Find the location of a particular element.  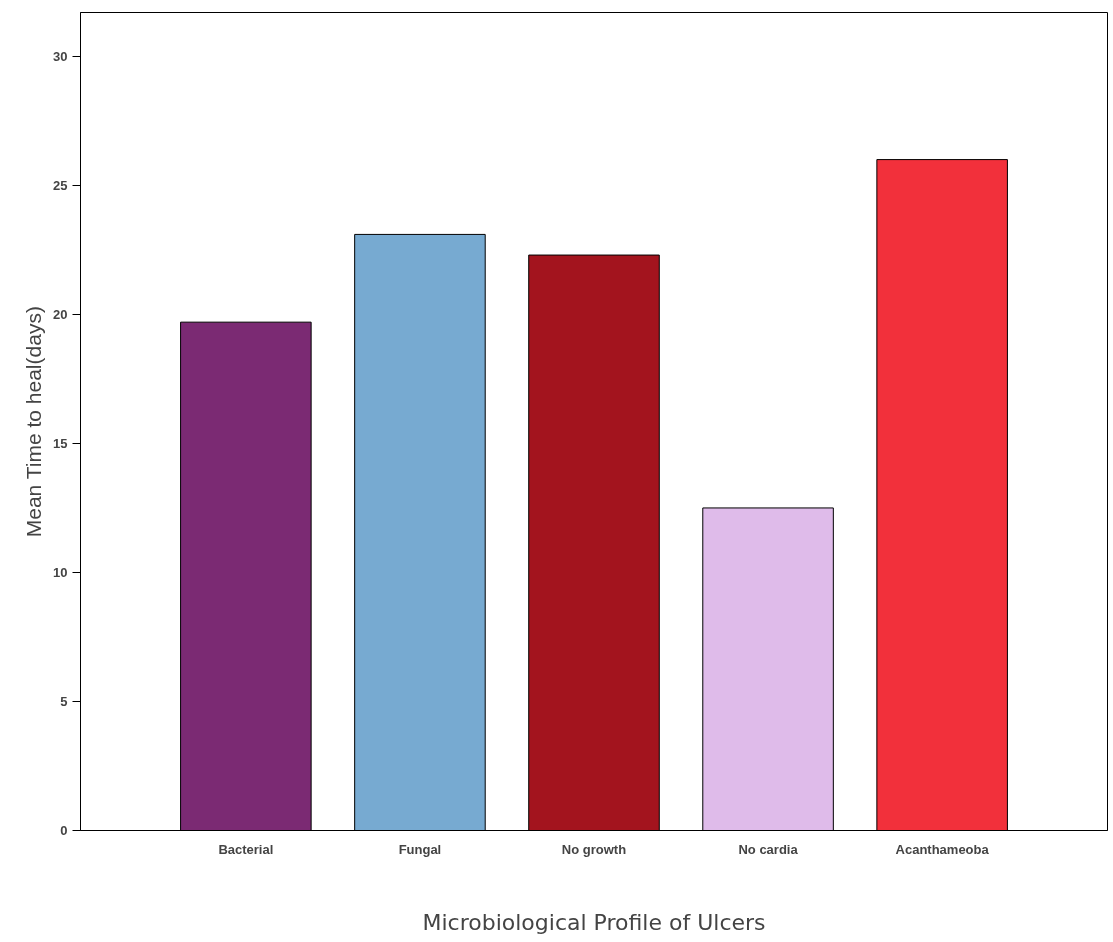

x-tick-label: Fungal is located at coordinates (420, 849).